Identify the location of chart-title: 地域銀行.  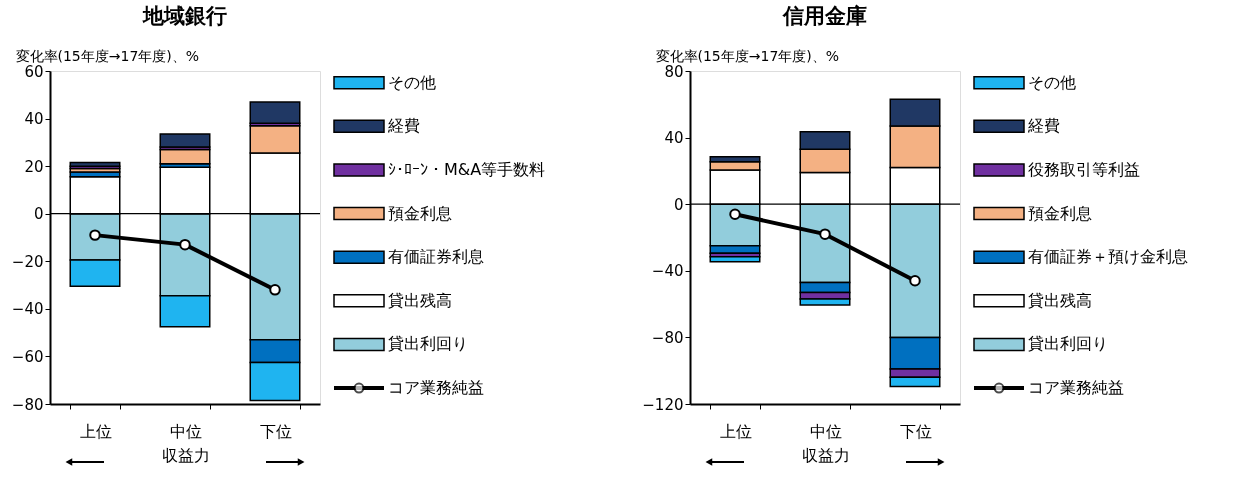
(184, 16).